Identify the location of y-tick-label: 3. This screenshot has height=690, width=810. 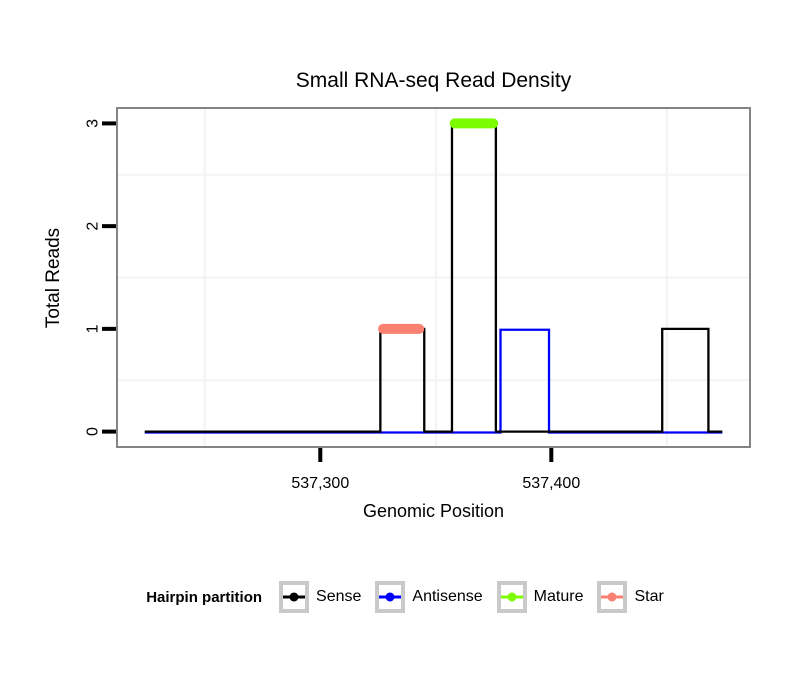
(93, 123).